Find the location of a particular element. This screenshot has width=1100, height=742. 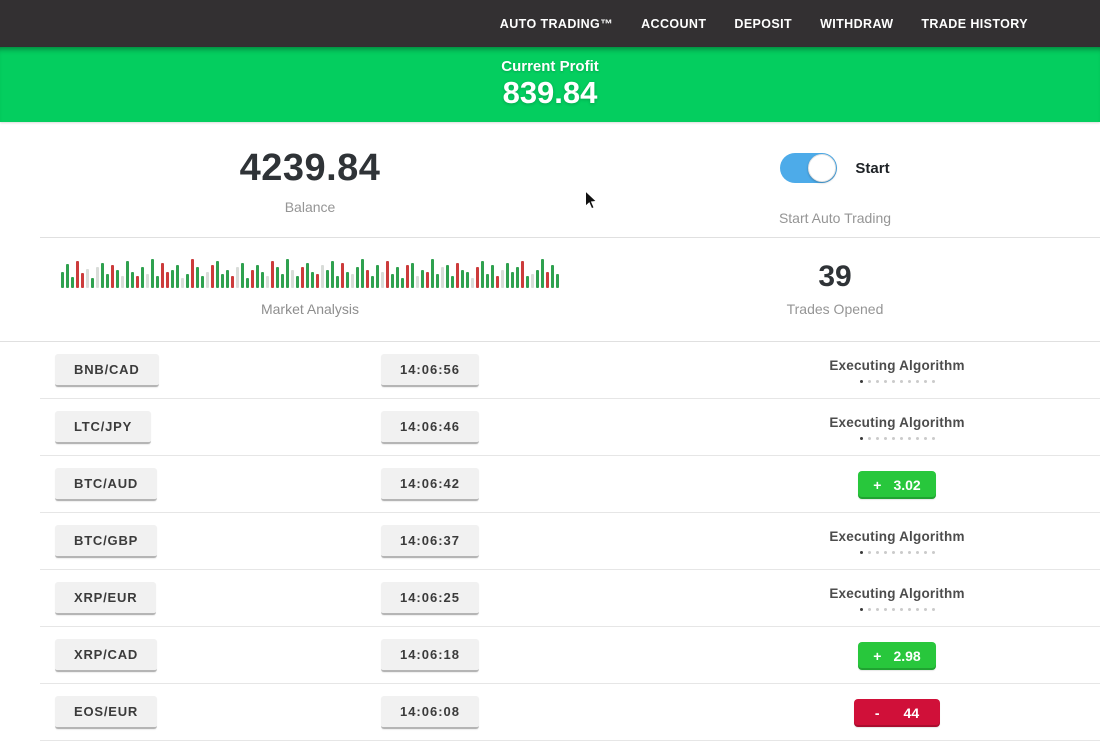

time-badge: 14:06:42 is located at coordinates (430, 484).